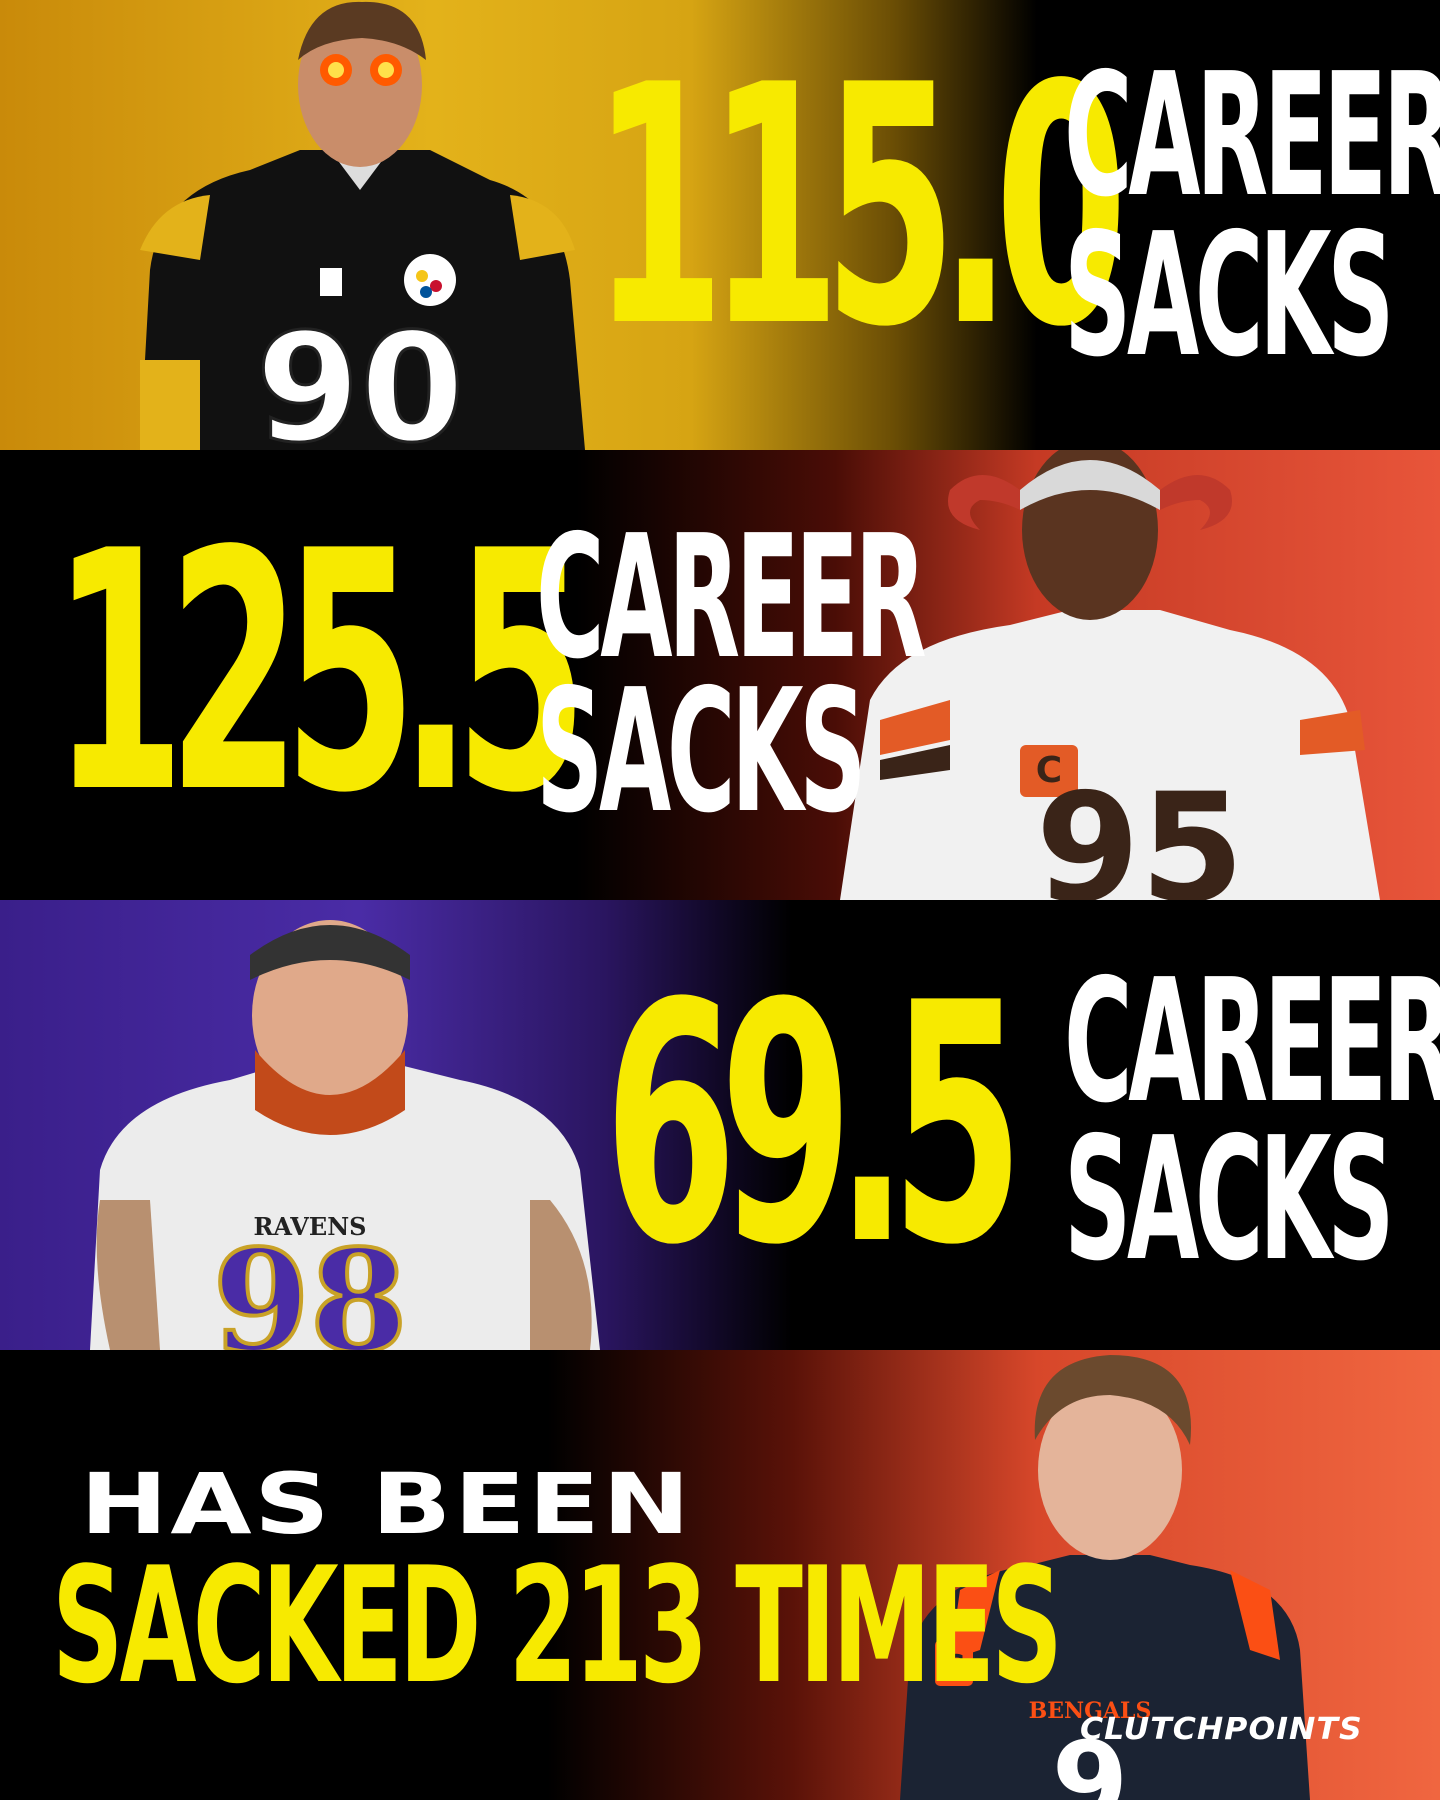 This screenshot has height=1800, width=1440. Describe the element at coordinates (345, 1135) in the screenshot. I see `player-photo-ravens: RAVENS 98` at that location.